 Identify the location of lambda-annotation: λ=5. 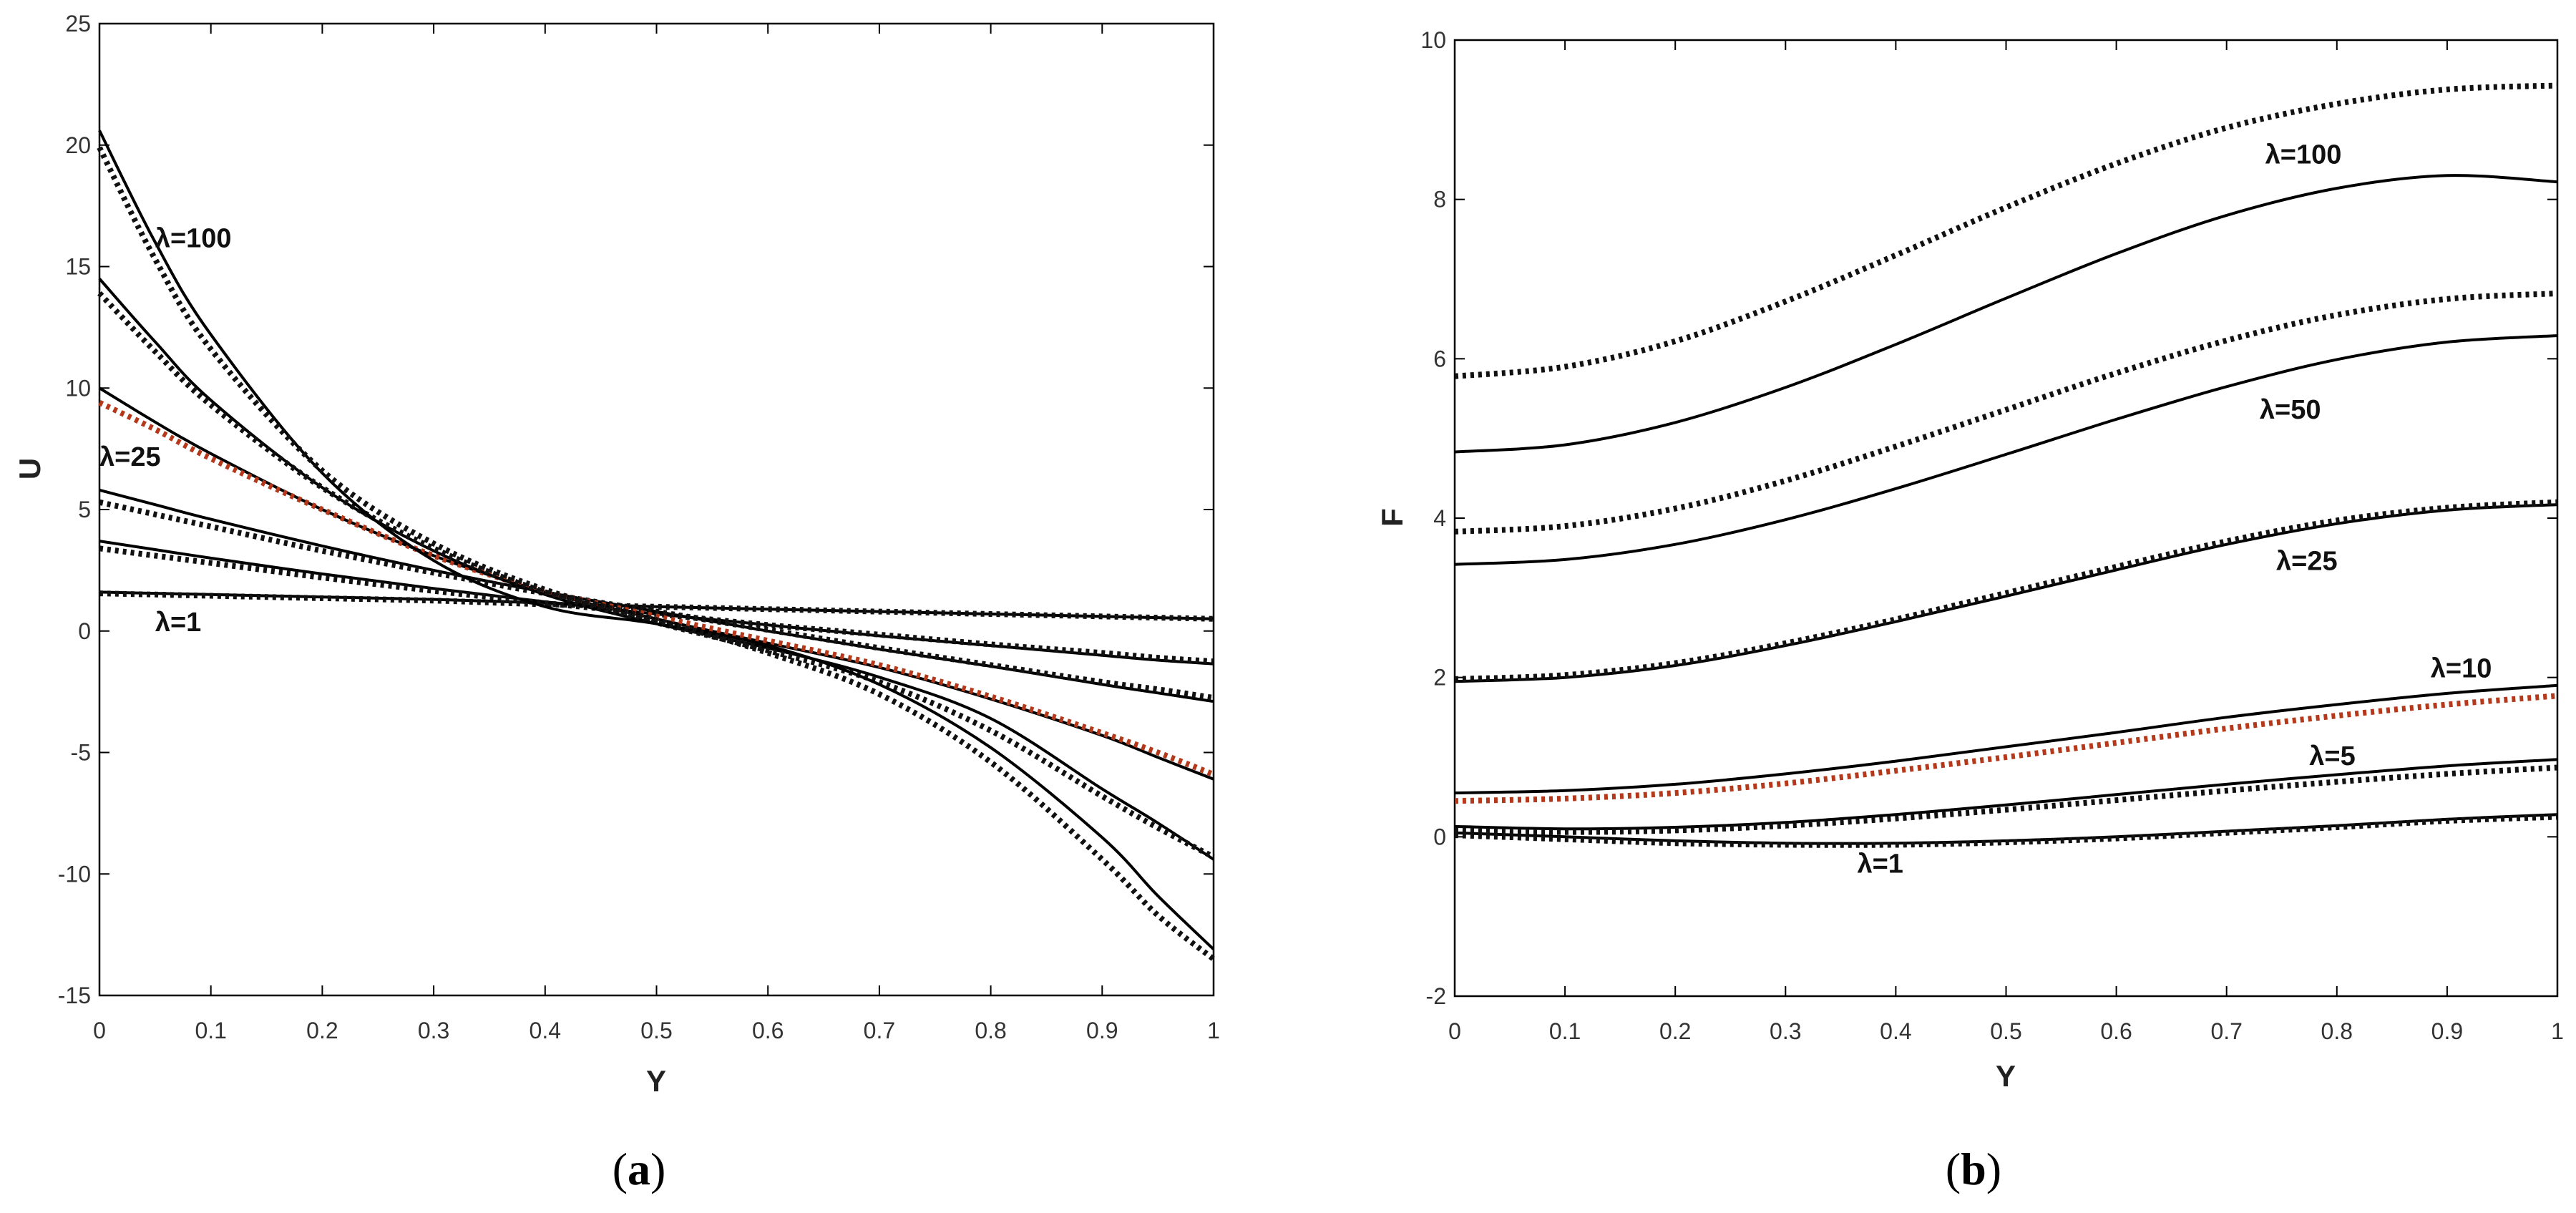
(2332, 756).